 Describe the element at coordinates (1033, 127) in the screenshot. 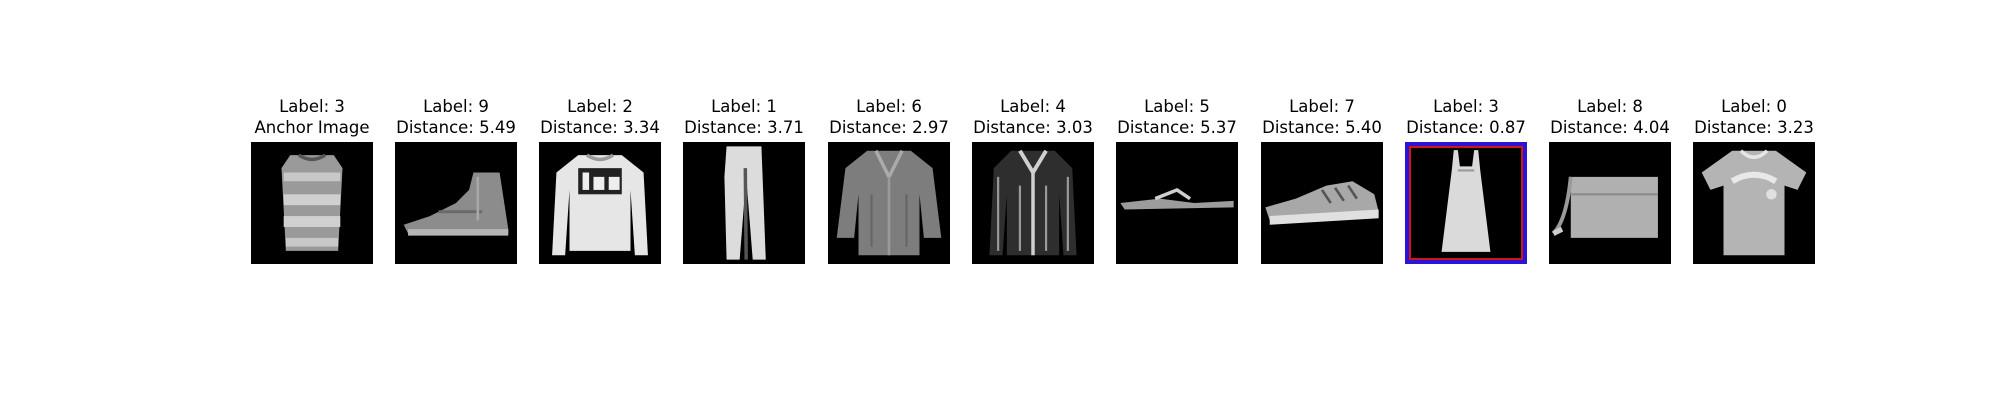

I see `panel-distance: Distance: 3.03` at that location.